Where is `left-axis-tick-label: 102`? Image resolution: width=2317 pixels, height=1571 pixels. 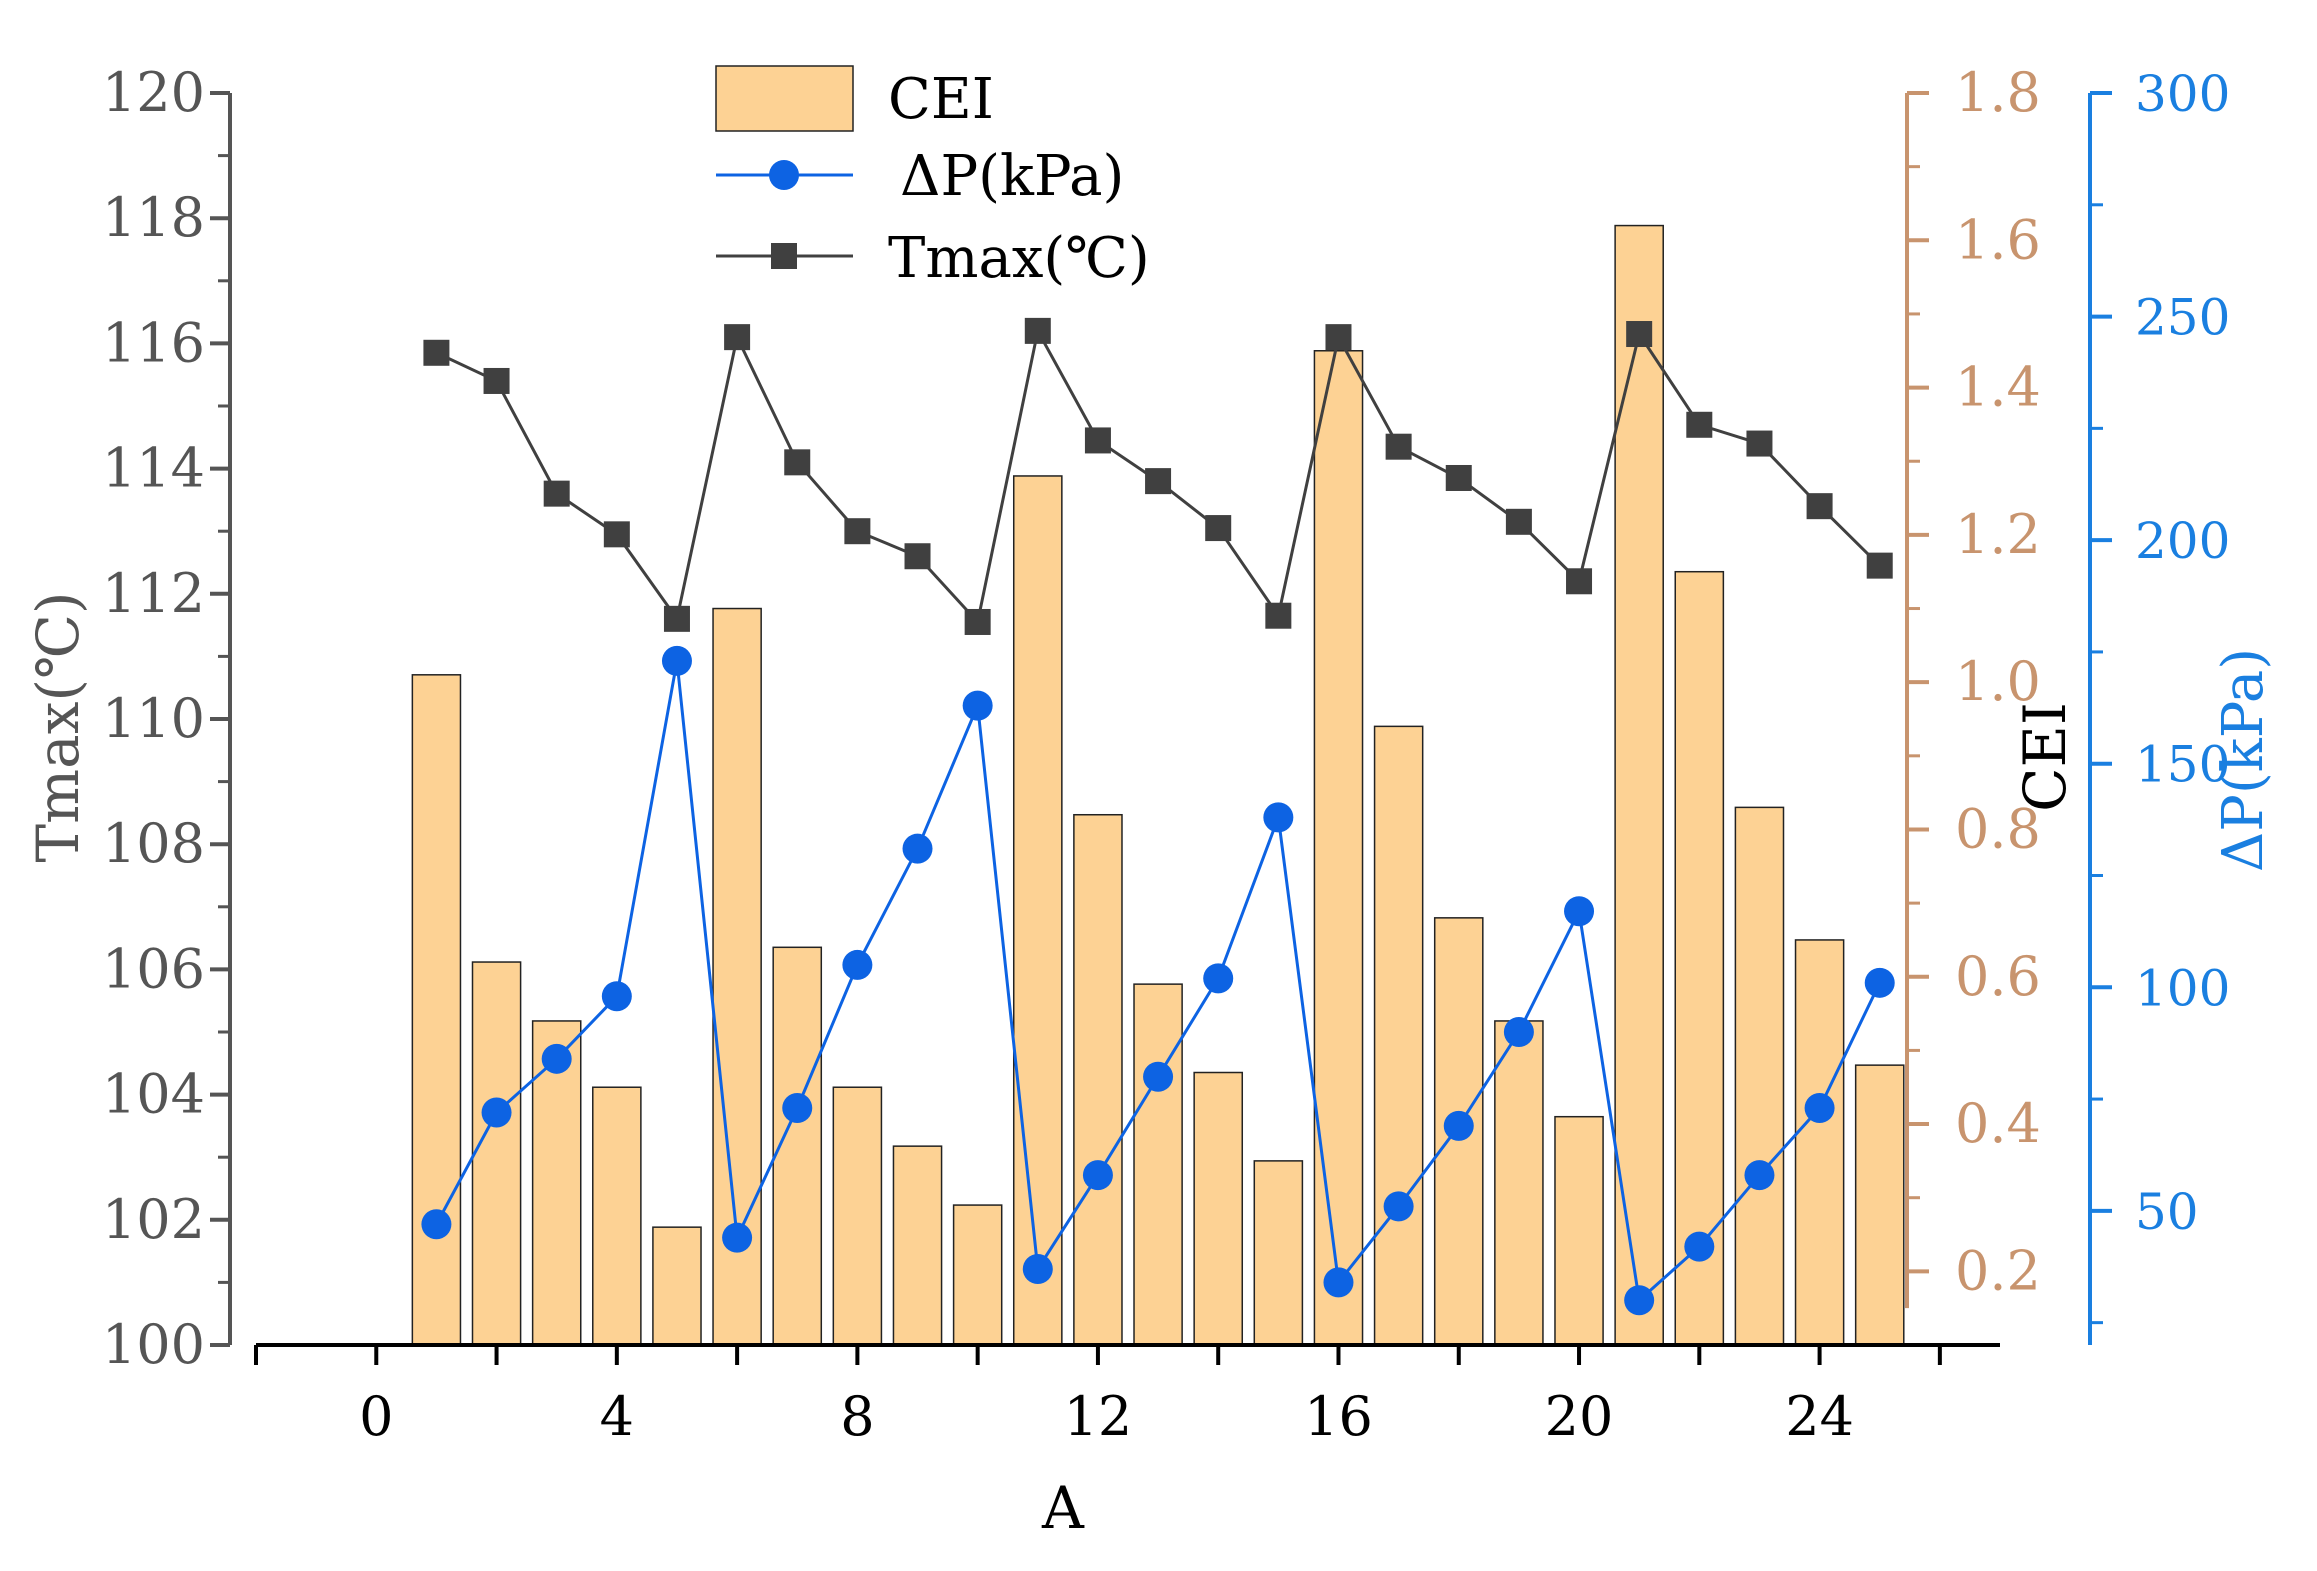 left-axis-tick-label: 102 is located at coordinates (153, 1219).